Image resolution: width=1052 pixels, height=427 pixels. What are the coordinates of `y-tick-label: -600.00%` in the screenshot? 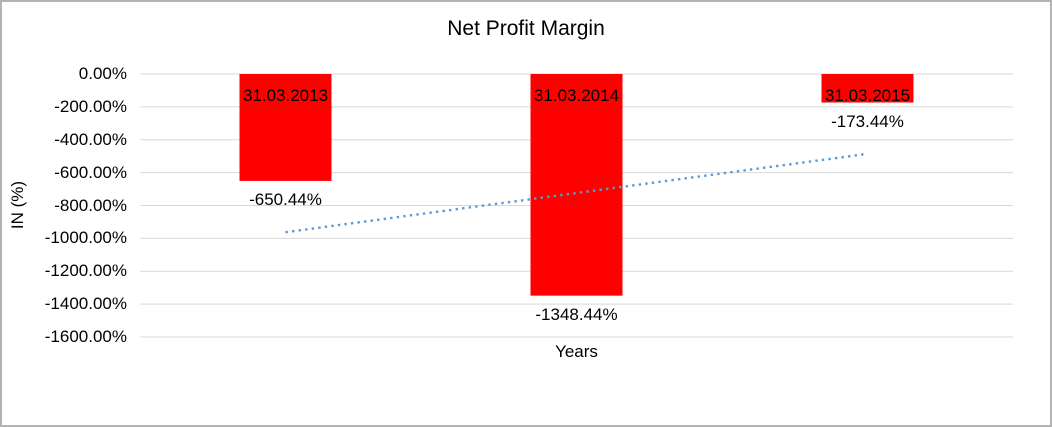 It's located at (90, 172).